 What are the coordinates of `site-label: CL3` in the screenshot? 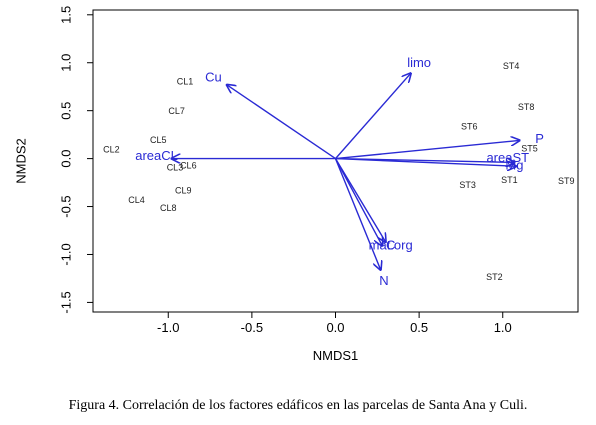 It's located at (175, 168).